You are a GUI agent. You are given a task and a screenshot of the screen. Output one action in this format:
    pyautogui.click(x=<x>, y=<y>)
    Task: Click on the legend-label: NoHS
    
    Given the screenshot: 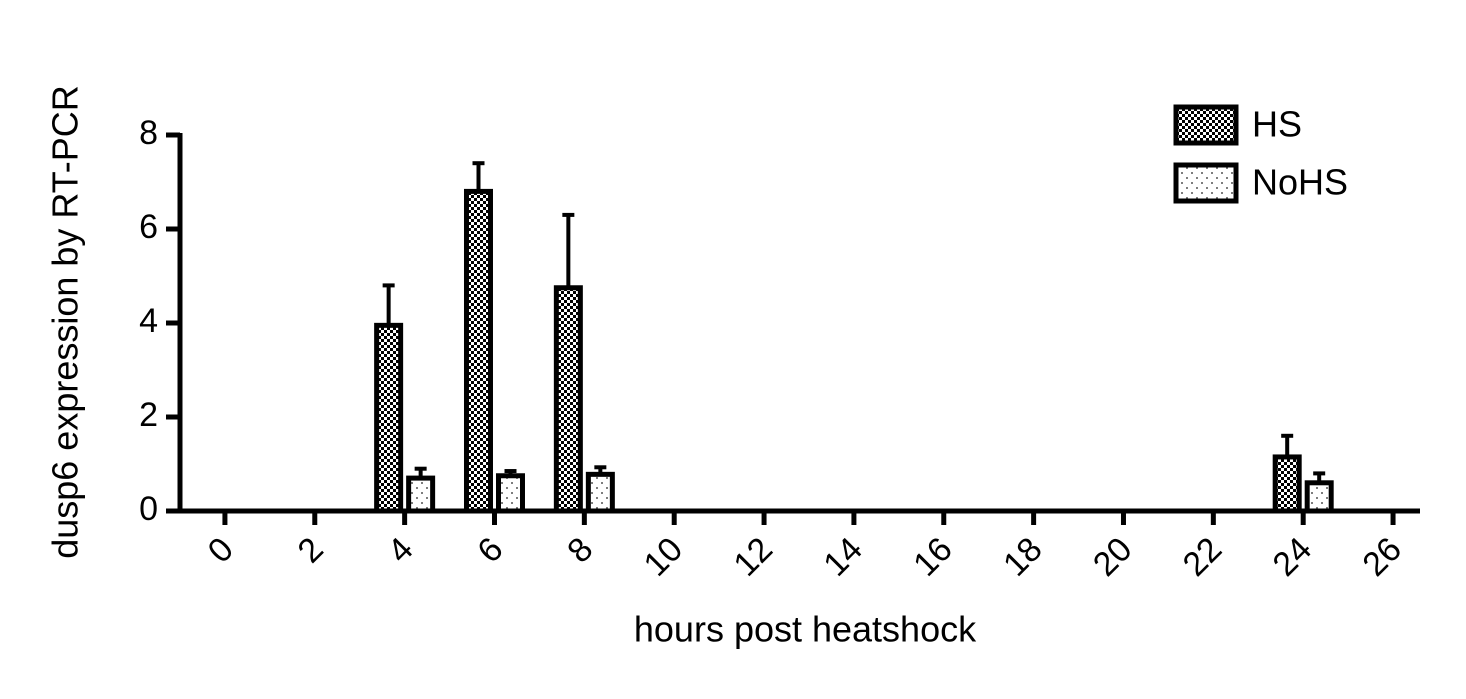 What is the action you would take?
    pyautogui.click(x=1300, y=182)
    